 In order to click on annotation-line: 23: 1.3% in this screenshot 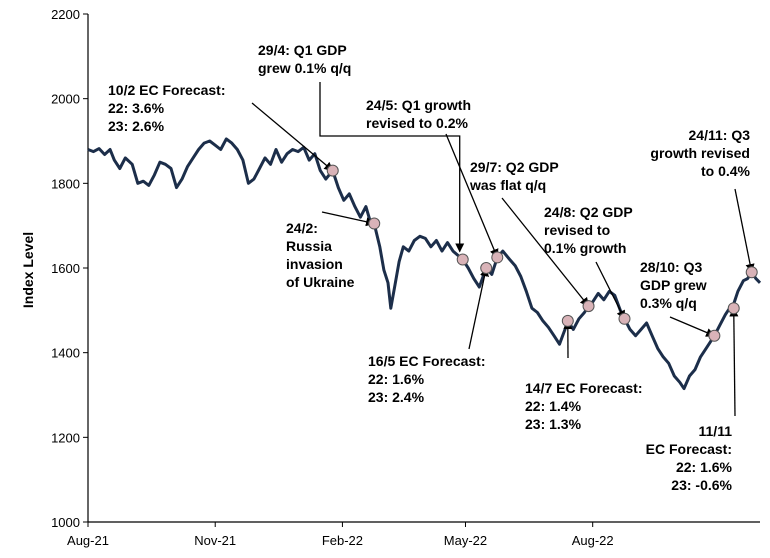, I will do `click(553, 424)`.